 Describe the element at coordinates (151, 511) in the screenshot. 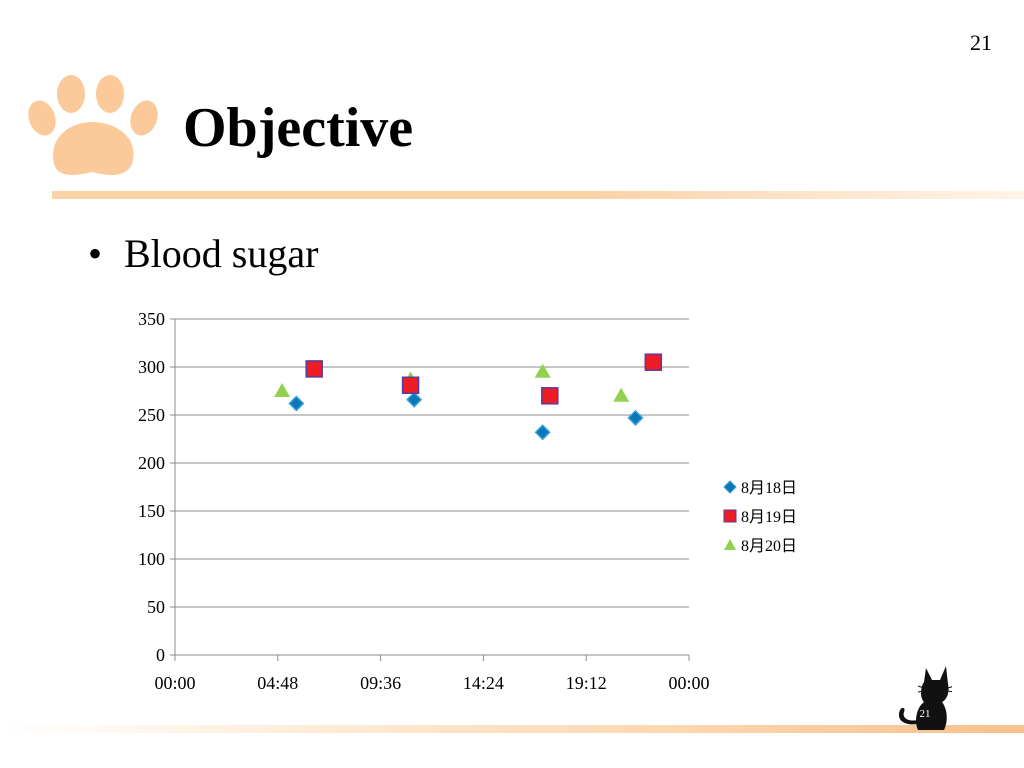

I see `y-tick-label-150: 150` at that location.